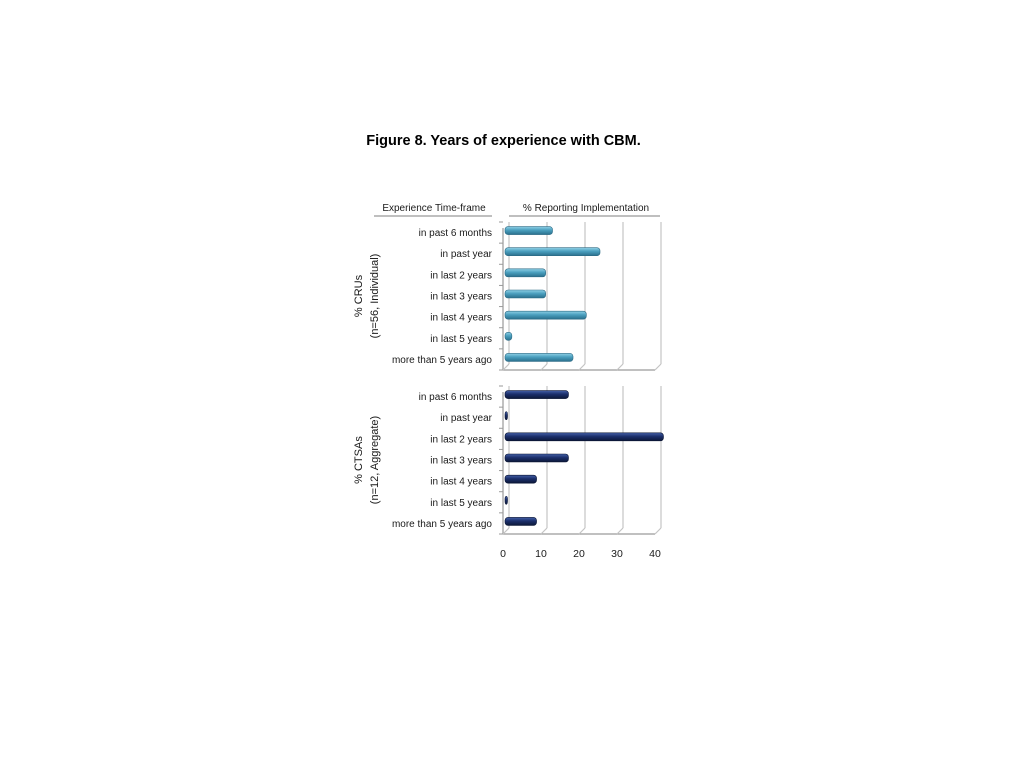 The height and width of the screenshot is (768, 1024). What do you see at coordinates (617, 554) in the screenshot?
I see `x-tick-label: 30` at bounding box center [617, 554].